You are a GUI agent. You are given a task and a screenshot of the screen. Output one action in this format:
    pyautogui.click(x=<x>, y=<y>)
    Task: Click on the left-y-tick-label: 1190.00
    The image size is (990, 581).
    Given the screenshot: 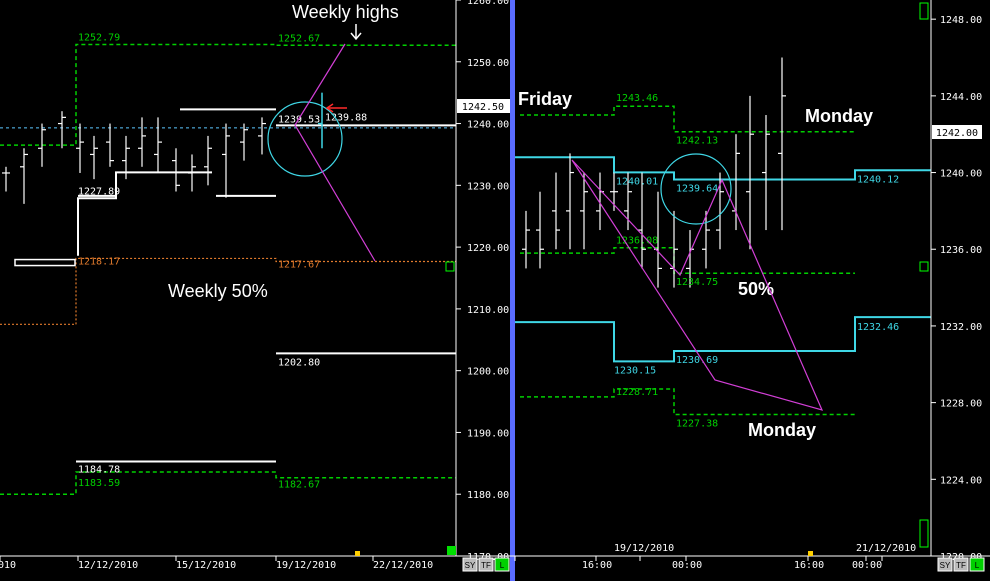 What is the action you would take?
    pyautogui.click(x=488, y=433)
    